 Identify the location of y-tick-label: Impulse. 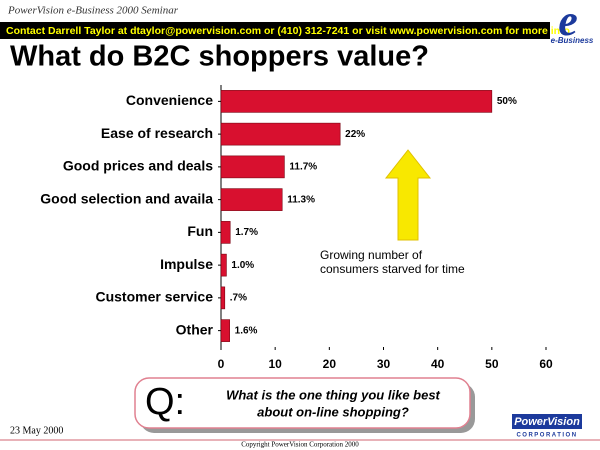
(186, 264).